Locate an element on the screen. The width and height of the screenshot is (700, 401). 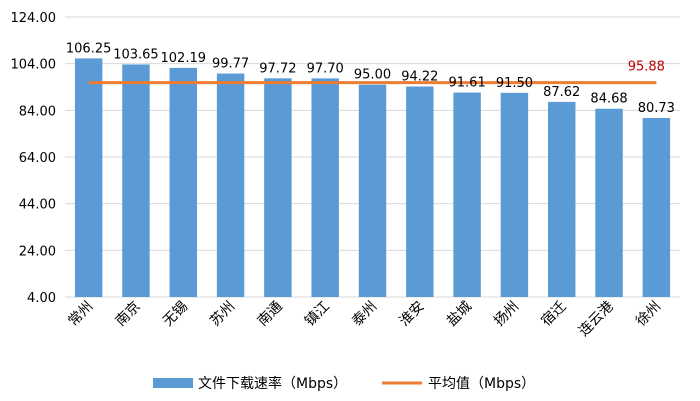
data-label: 80.73 is located at coordinates (656, 108).